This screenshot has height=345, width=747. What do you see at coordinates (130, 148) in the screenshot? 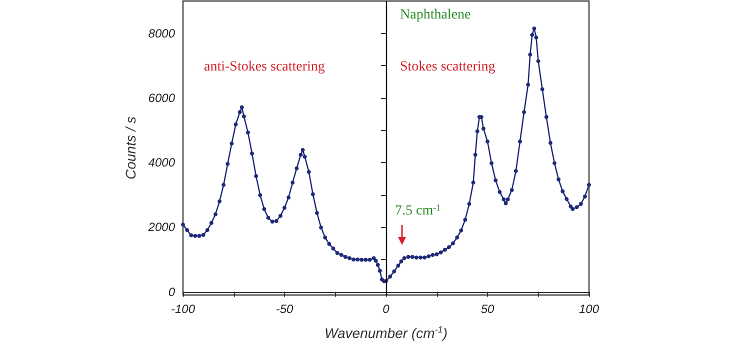
I see `y-axis-title: Counts / s` at bounding box center [130, 148].